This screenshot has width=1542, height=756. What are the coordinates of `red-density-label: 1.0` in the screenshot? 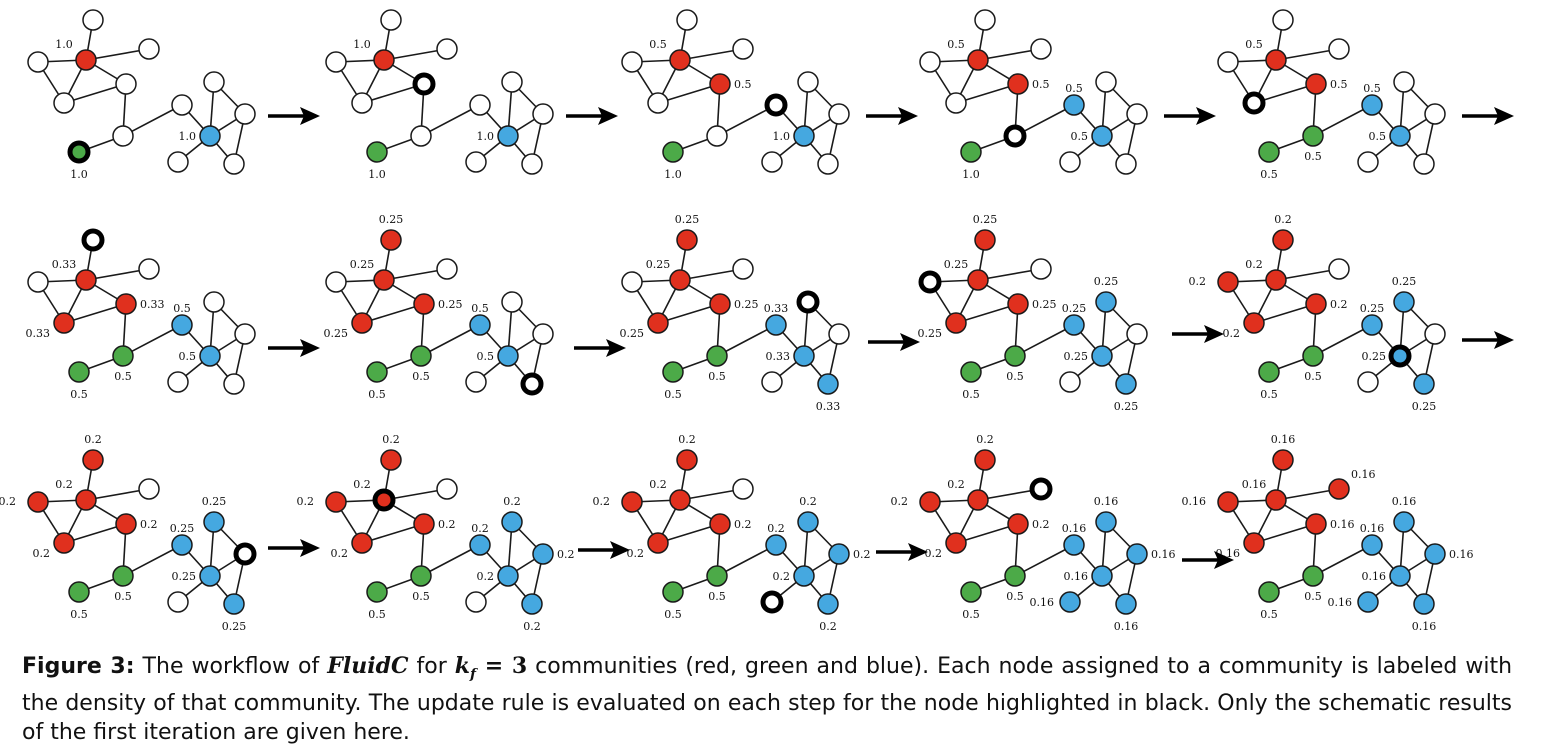 It's located at (362, 44).